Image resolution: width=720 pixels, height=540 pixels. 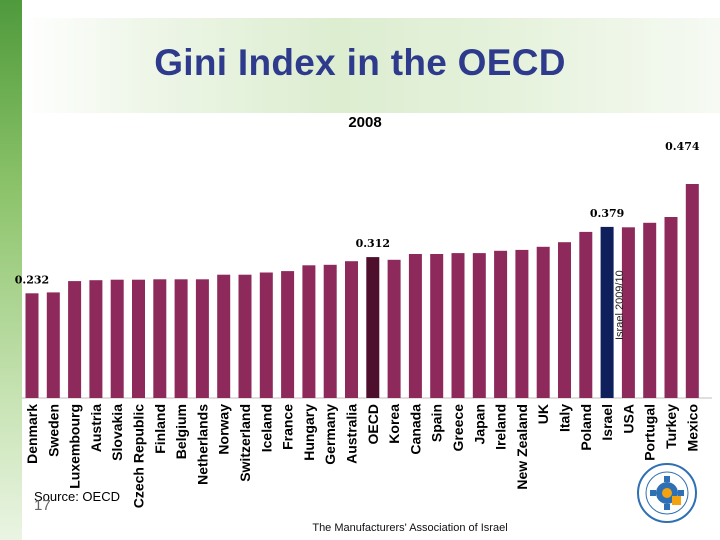 What do you see at coordinates (117, 432) in the screenshot?
I see `category-label-slovakia: Slovakia` at bounding box center [117, 432].